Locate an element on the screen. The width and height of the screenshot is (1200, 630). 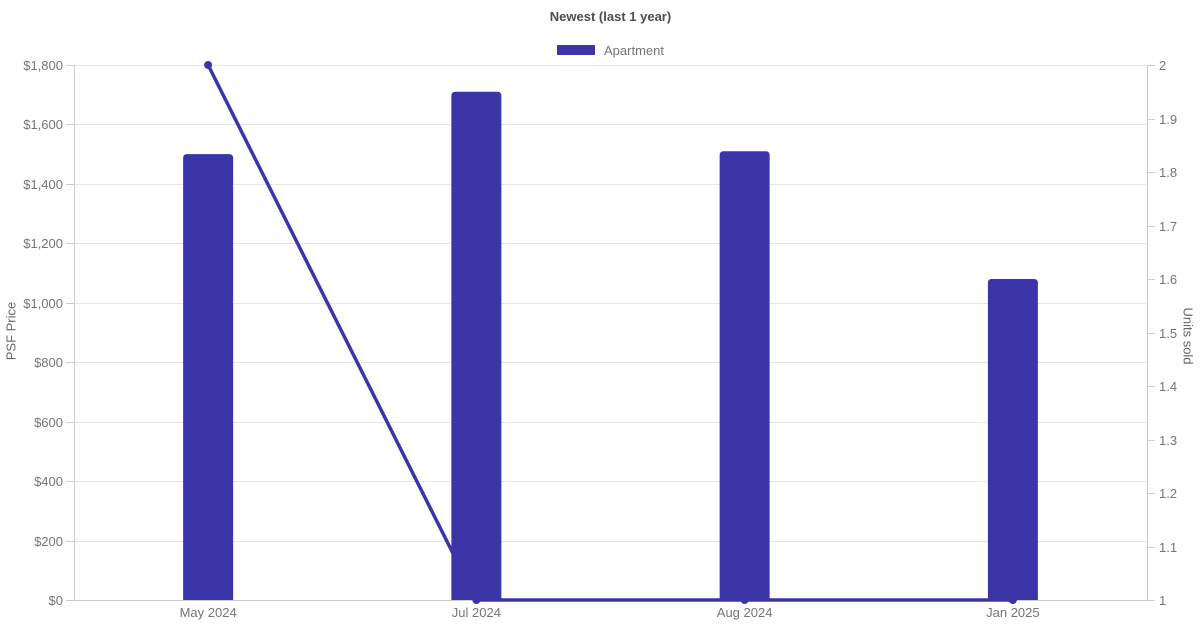
line-point-marker is located at coordinates (208, 65).